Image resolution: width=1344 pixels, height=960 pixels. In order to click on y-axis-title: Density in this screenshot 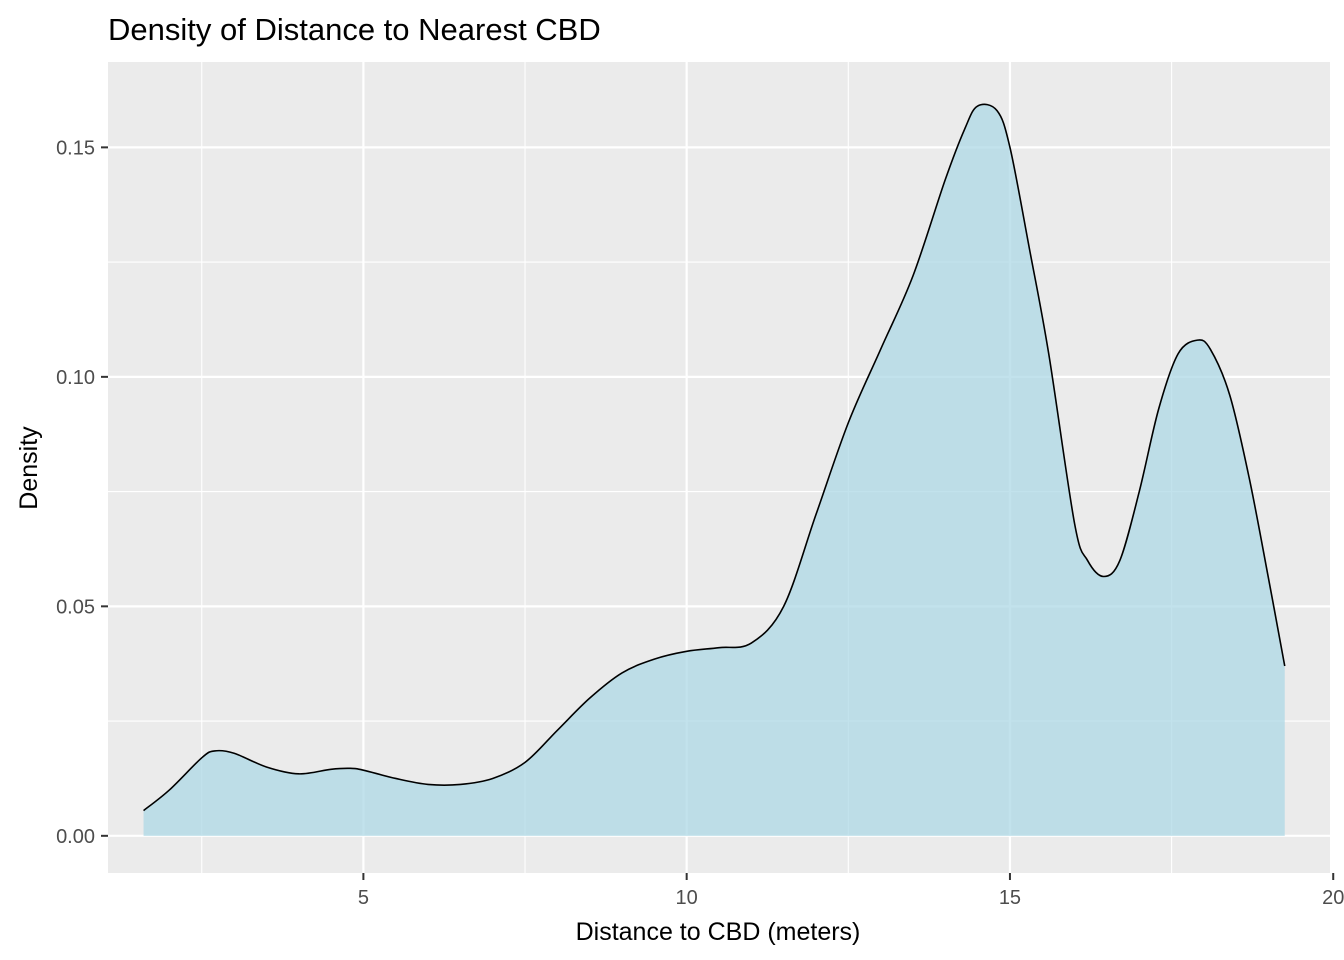, I will do `click(29, 468)`.